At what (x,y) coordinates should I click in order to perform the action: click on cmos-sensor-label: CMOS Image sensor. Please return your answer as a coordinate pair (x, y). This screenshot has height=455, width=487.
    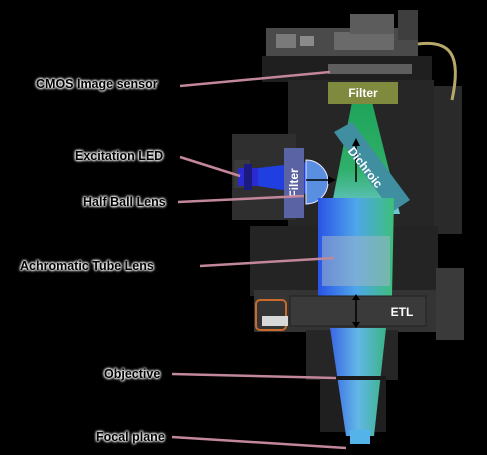
    Looking at the image, I should click on (97, 84).